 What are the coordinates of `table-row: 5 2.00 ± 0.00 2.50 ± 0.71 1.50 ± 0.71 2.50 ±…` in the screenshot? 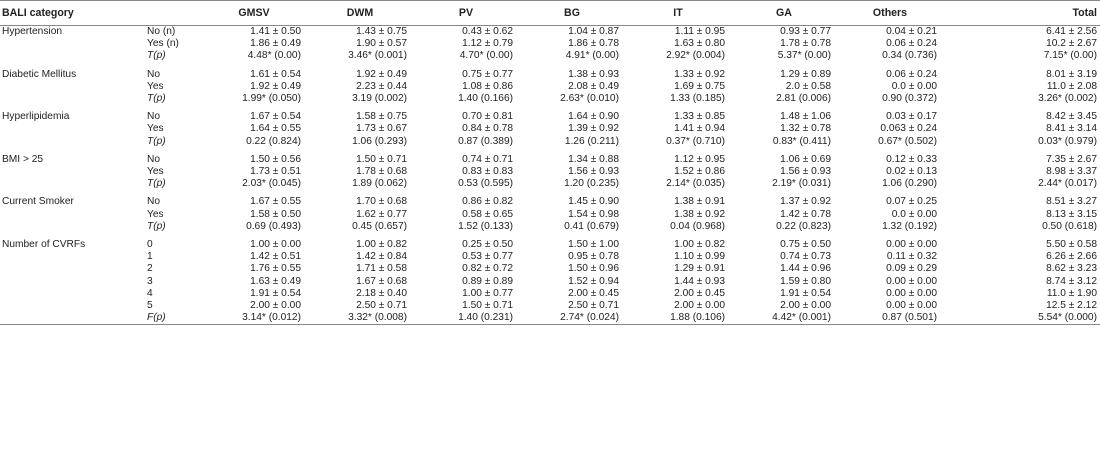 It's located at (550, 306).